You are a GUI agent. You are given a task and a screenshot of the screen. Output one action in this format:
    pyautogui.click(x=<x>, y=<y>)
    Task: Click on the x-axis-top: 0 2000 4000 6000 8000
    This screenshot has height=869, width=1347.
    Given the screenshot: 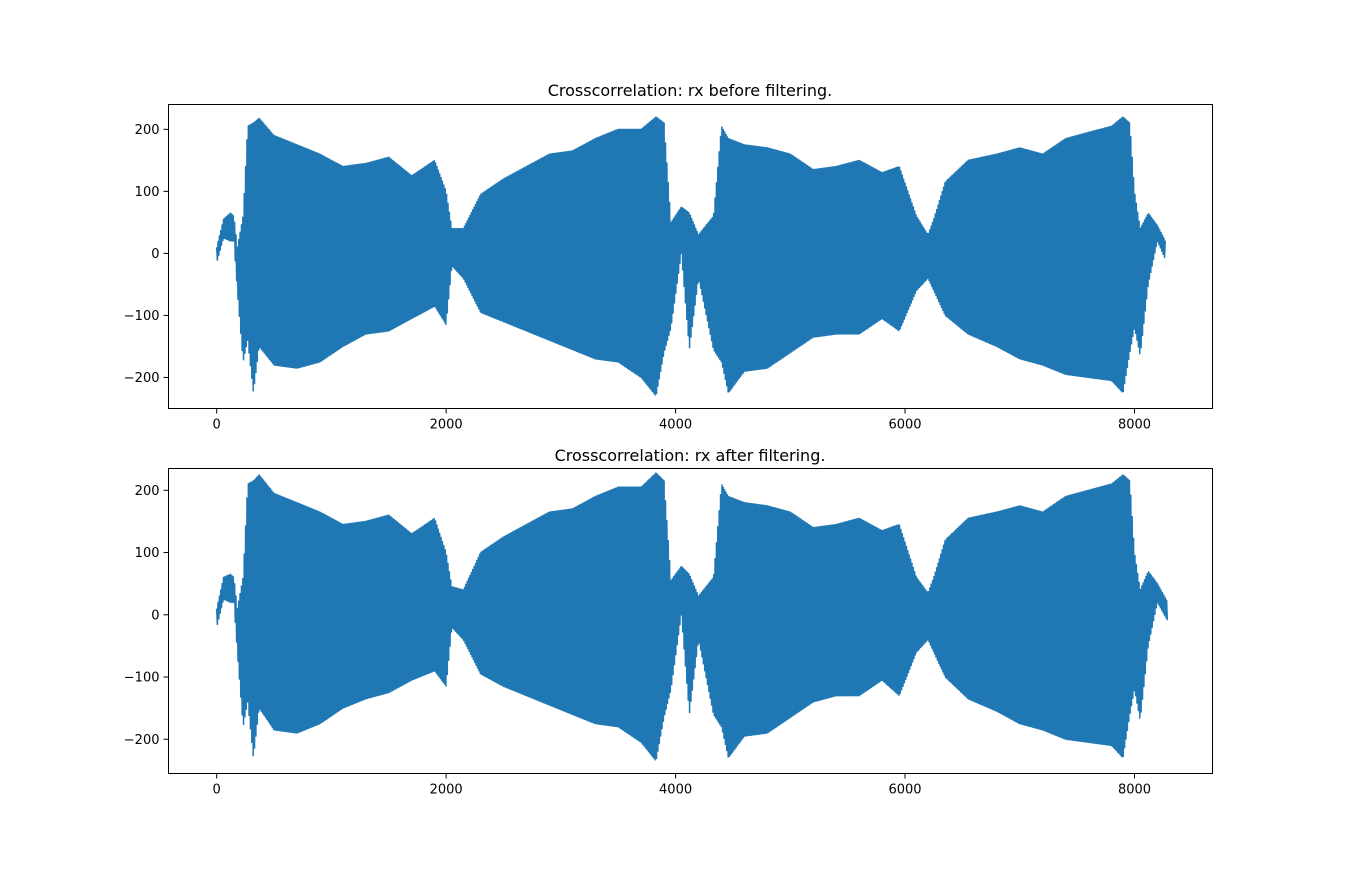 What is the action you would take?
    pyautogui.click(x=682, y=420)
    